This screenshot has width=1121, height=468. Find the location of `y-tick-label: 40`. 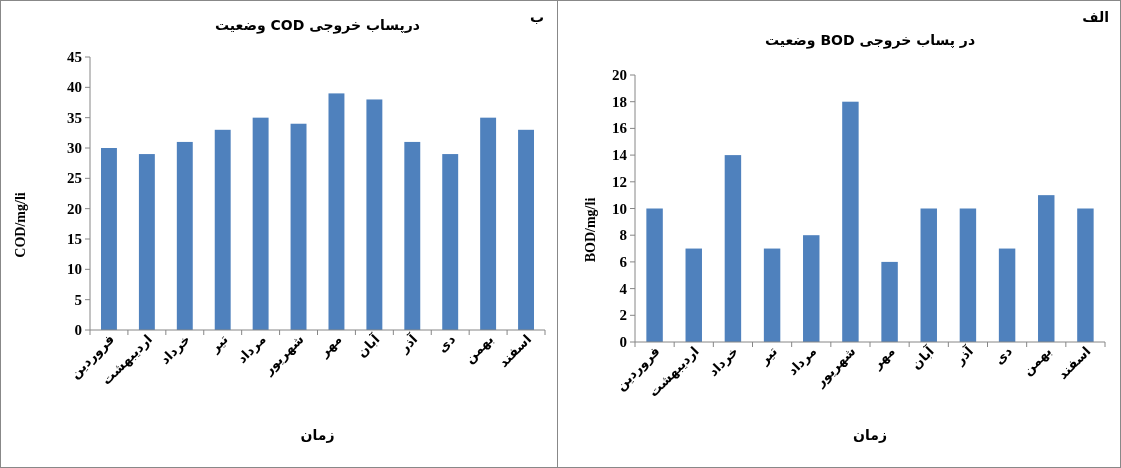

y-tick-label: 40 is located at coordinates (74, 87).